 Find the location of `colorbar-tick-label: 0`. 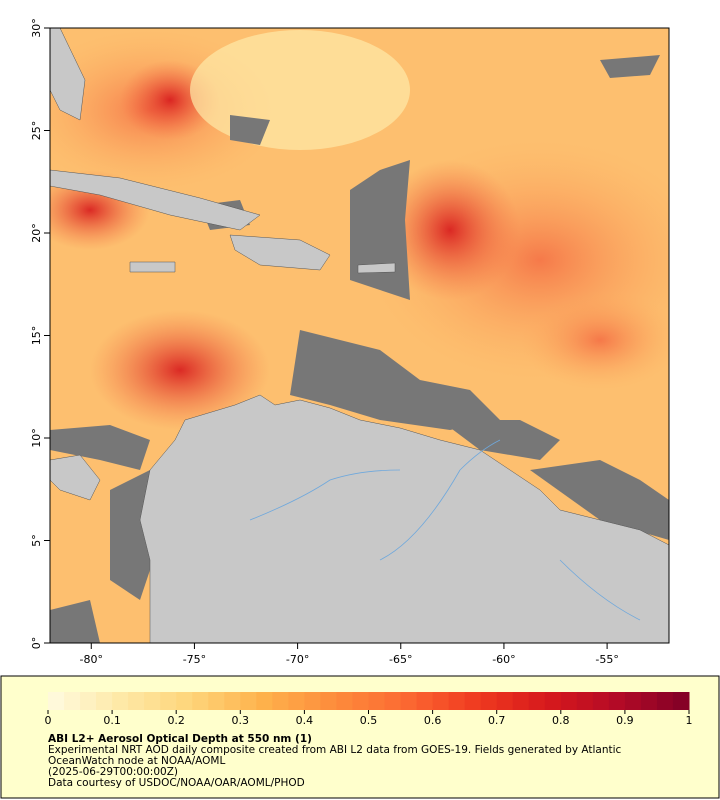

colorbar-tick-label: 0 is located at coordinates (48, 720).